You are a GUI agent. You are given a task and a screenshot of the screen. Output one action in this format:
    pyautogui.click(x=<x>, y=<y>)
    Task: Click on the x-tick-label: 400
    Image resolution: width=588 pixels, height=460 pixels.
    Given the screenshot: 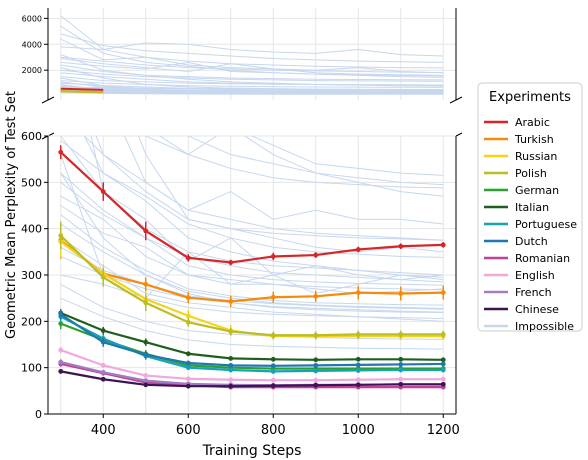 What is the action you would take?
    pyautogui.click(x=103, y=430)
    